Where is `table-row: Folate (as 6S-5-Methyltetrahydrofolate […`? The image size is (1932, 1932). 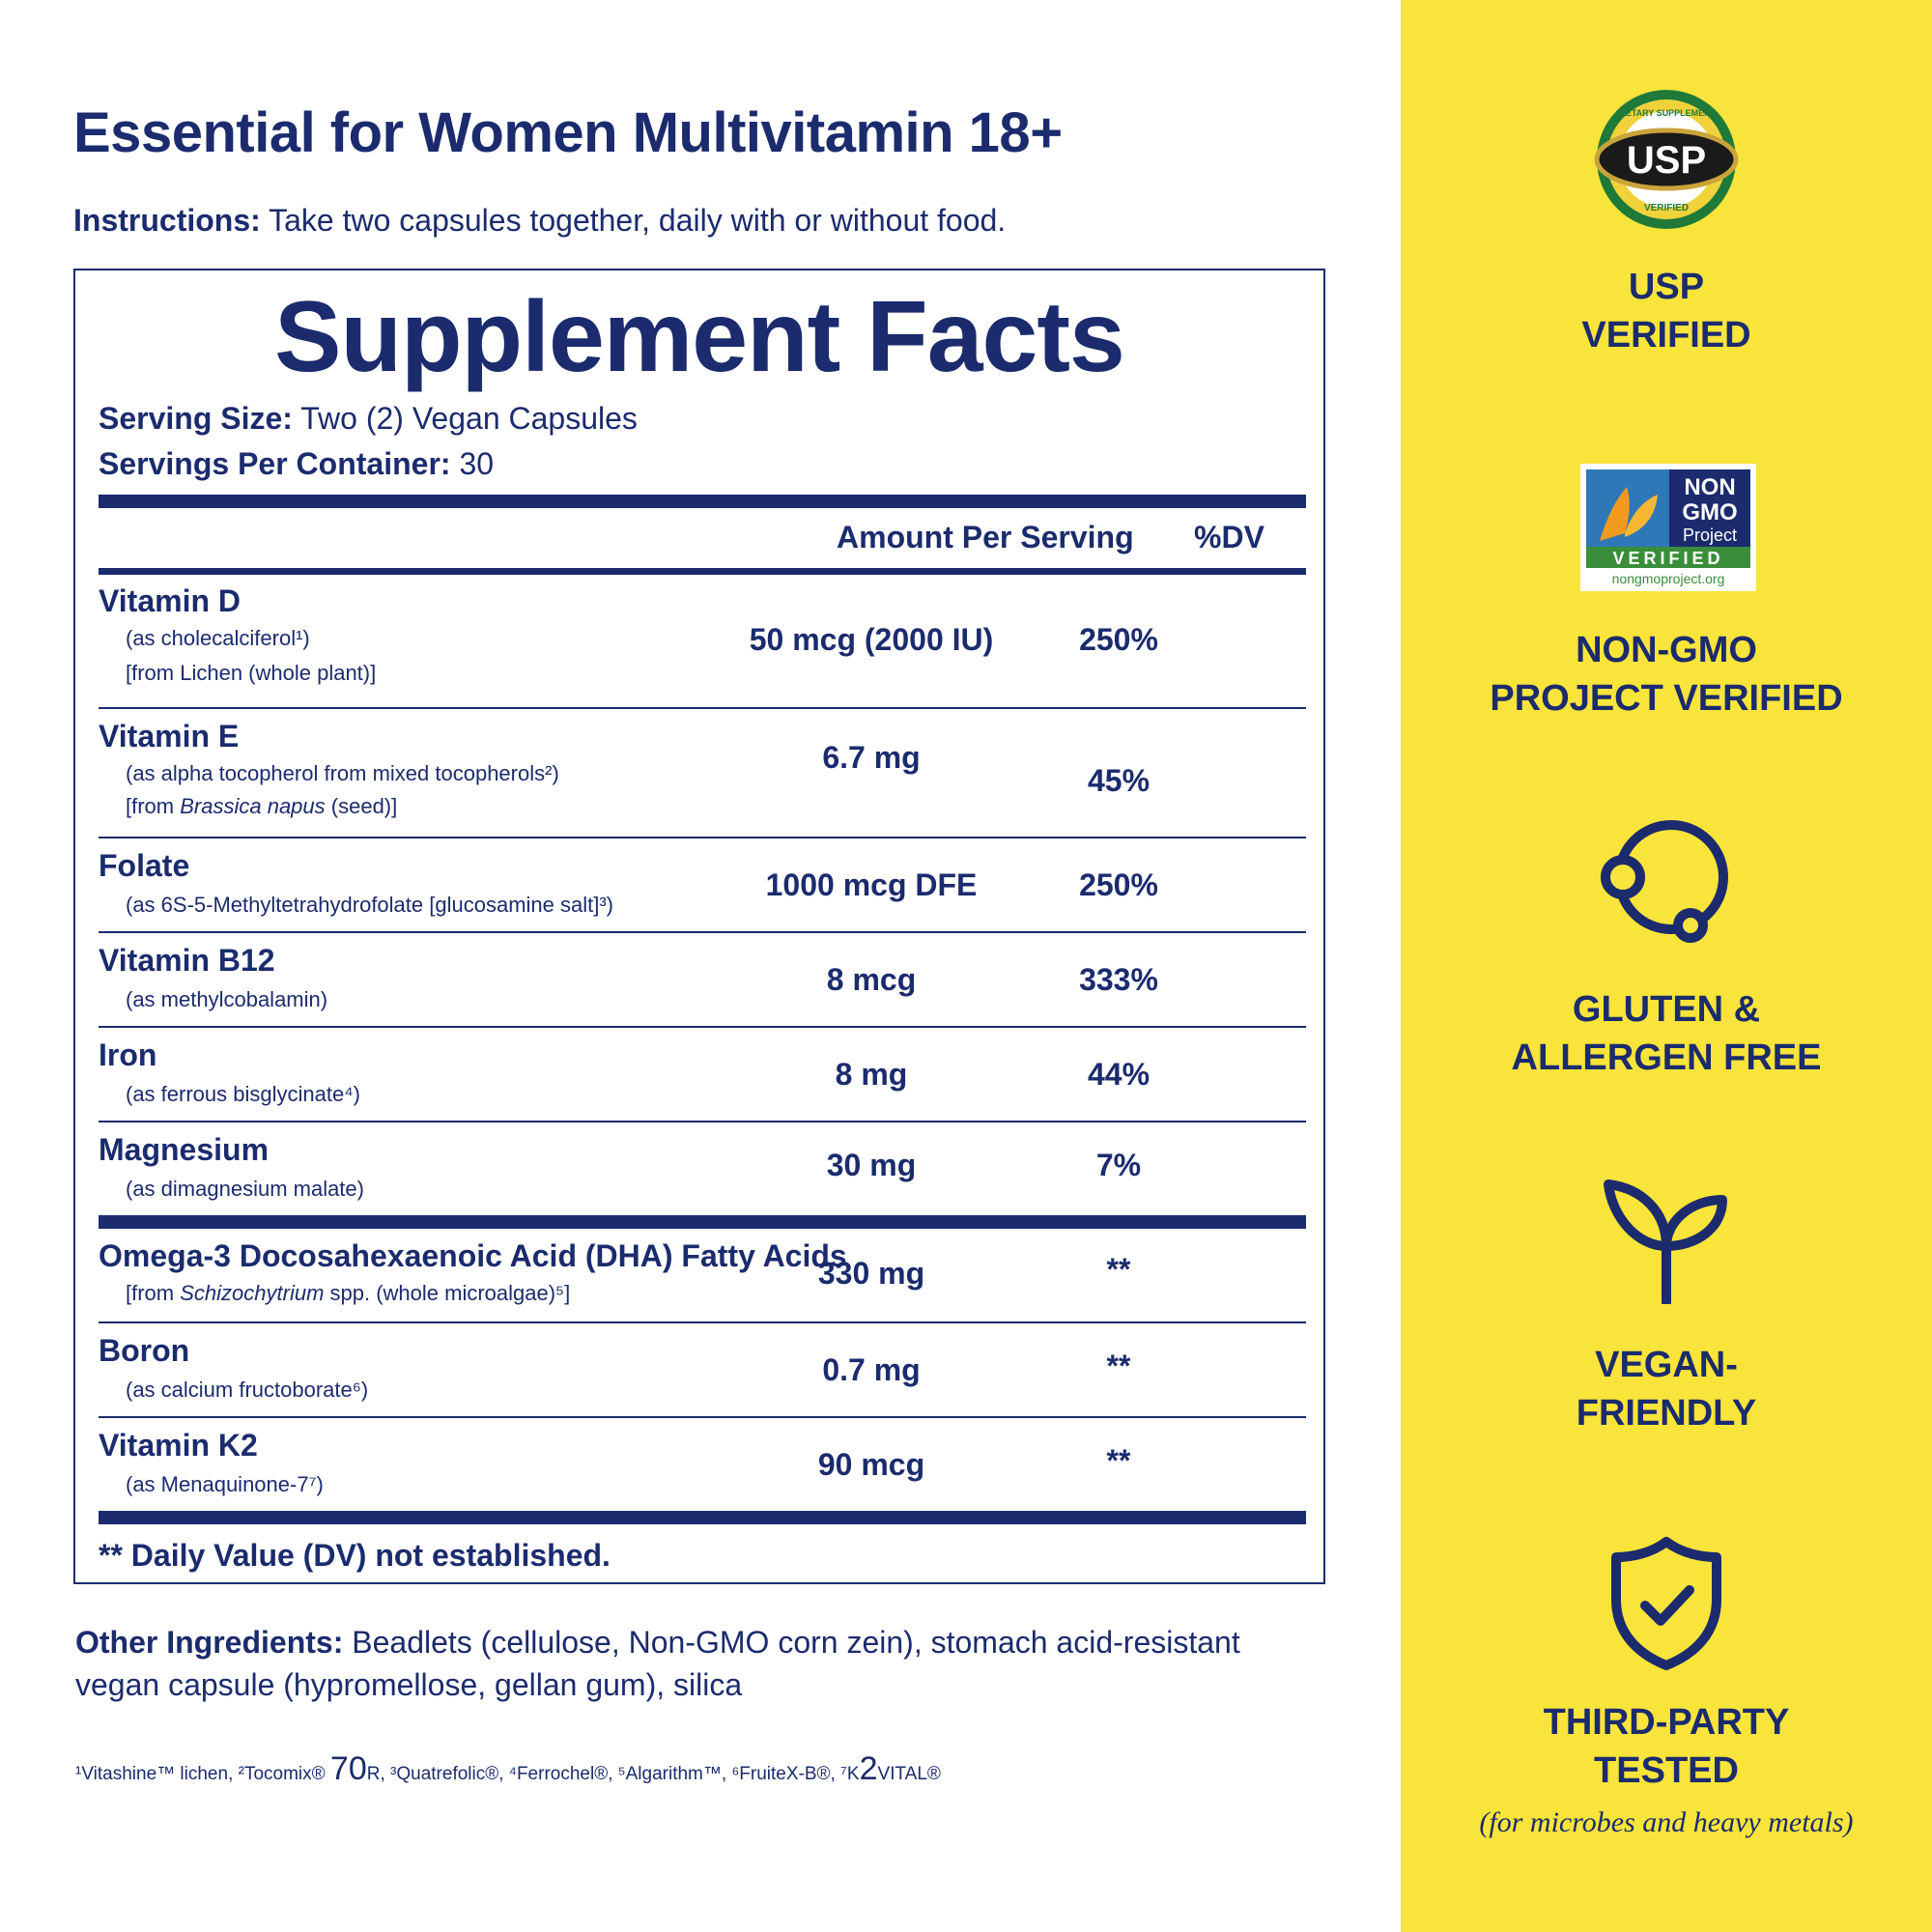 table-row: Folate (as 6S-5-Methyltetrahydrofolate [… is located at coordinates (702, 884).